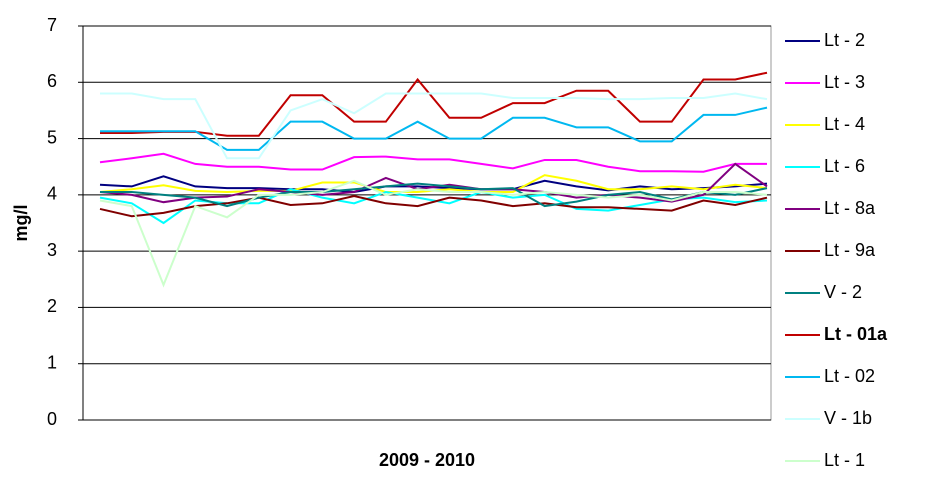 Image resolution: width=931 pixels, height=478 pixels. I want to click on y-tick-label: 6, so click(52, 81).